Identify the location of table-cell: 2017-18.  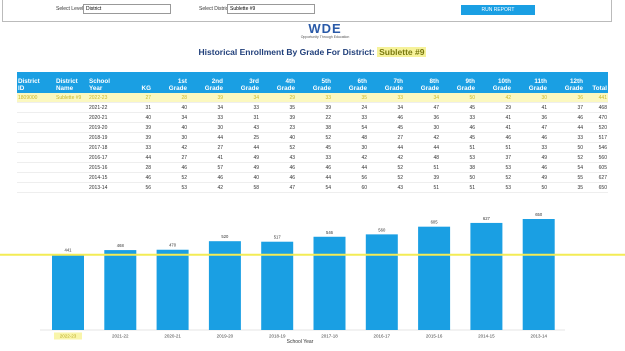
(108, 147).